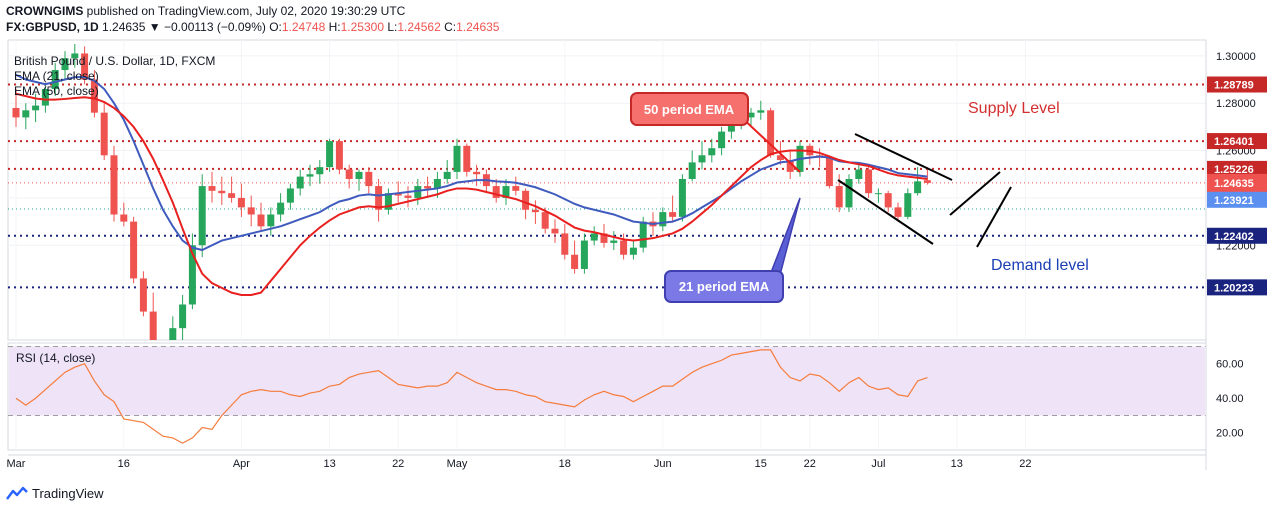 The width and height of the screenshot is (1274, 513). What do you see at coordinates (903, 157) in the screenshot?
I see `wedge-upper-line` at bounding box center [903, 157].